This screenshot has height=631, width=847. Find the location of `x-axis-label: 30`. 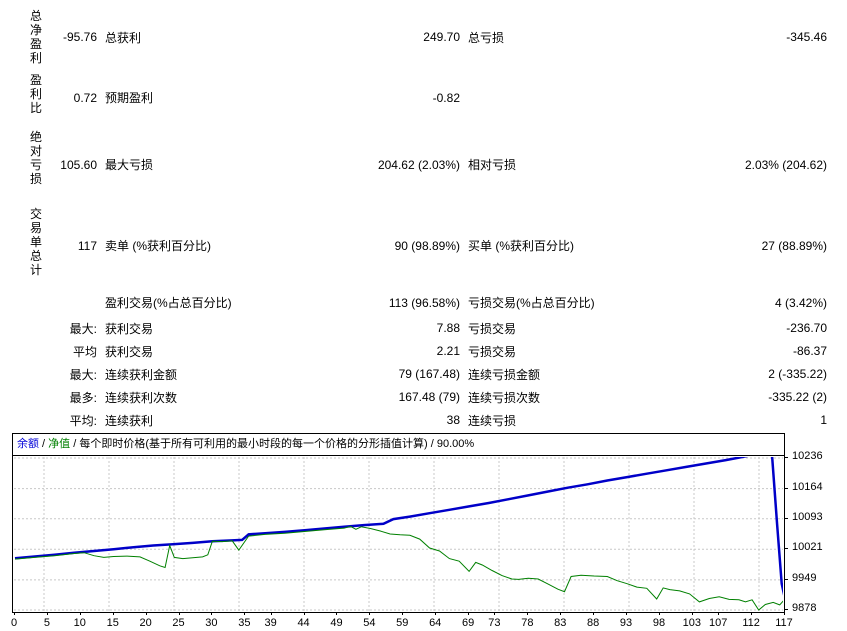

x-axis-label: 30 is located at coordinates (211, 623).